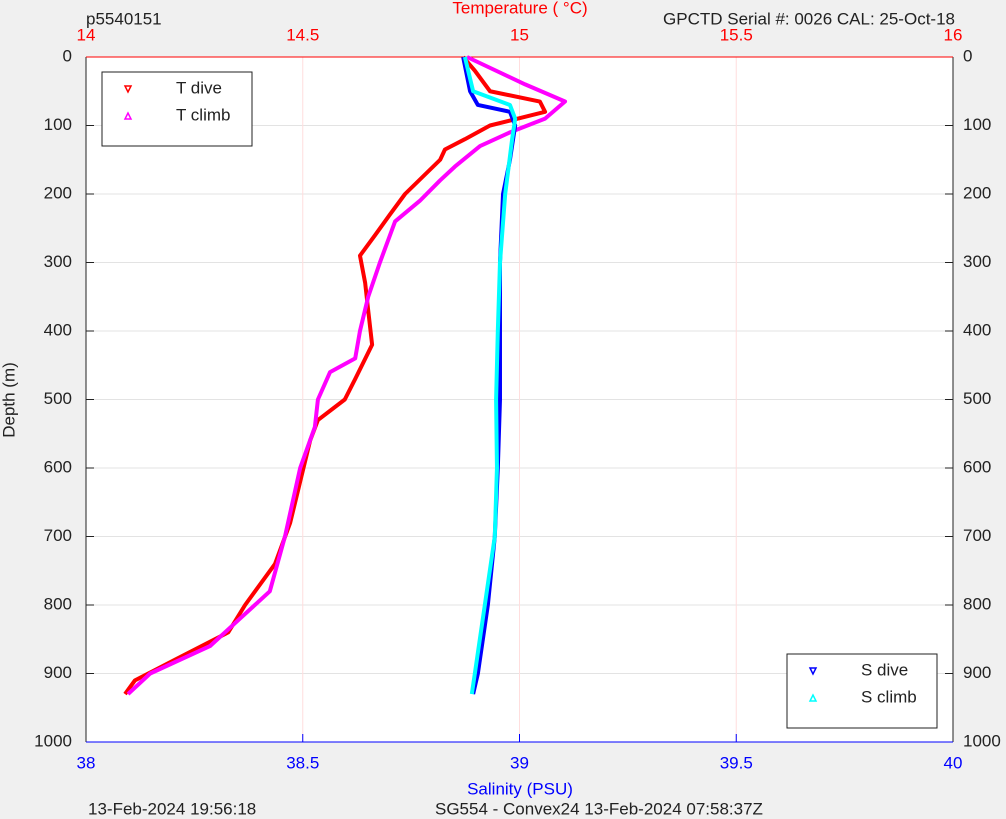 Image resolution: width=1006 pixels, height=819 pixels. What do you see at coordinates (519, 8) in the screenshot?
I see `top-axis-label: Temperature ( °C)` at bounding box center [519, 8].